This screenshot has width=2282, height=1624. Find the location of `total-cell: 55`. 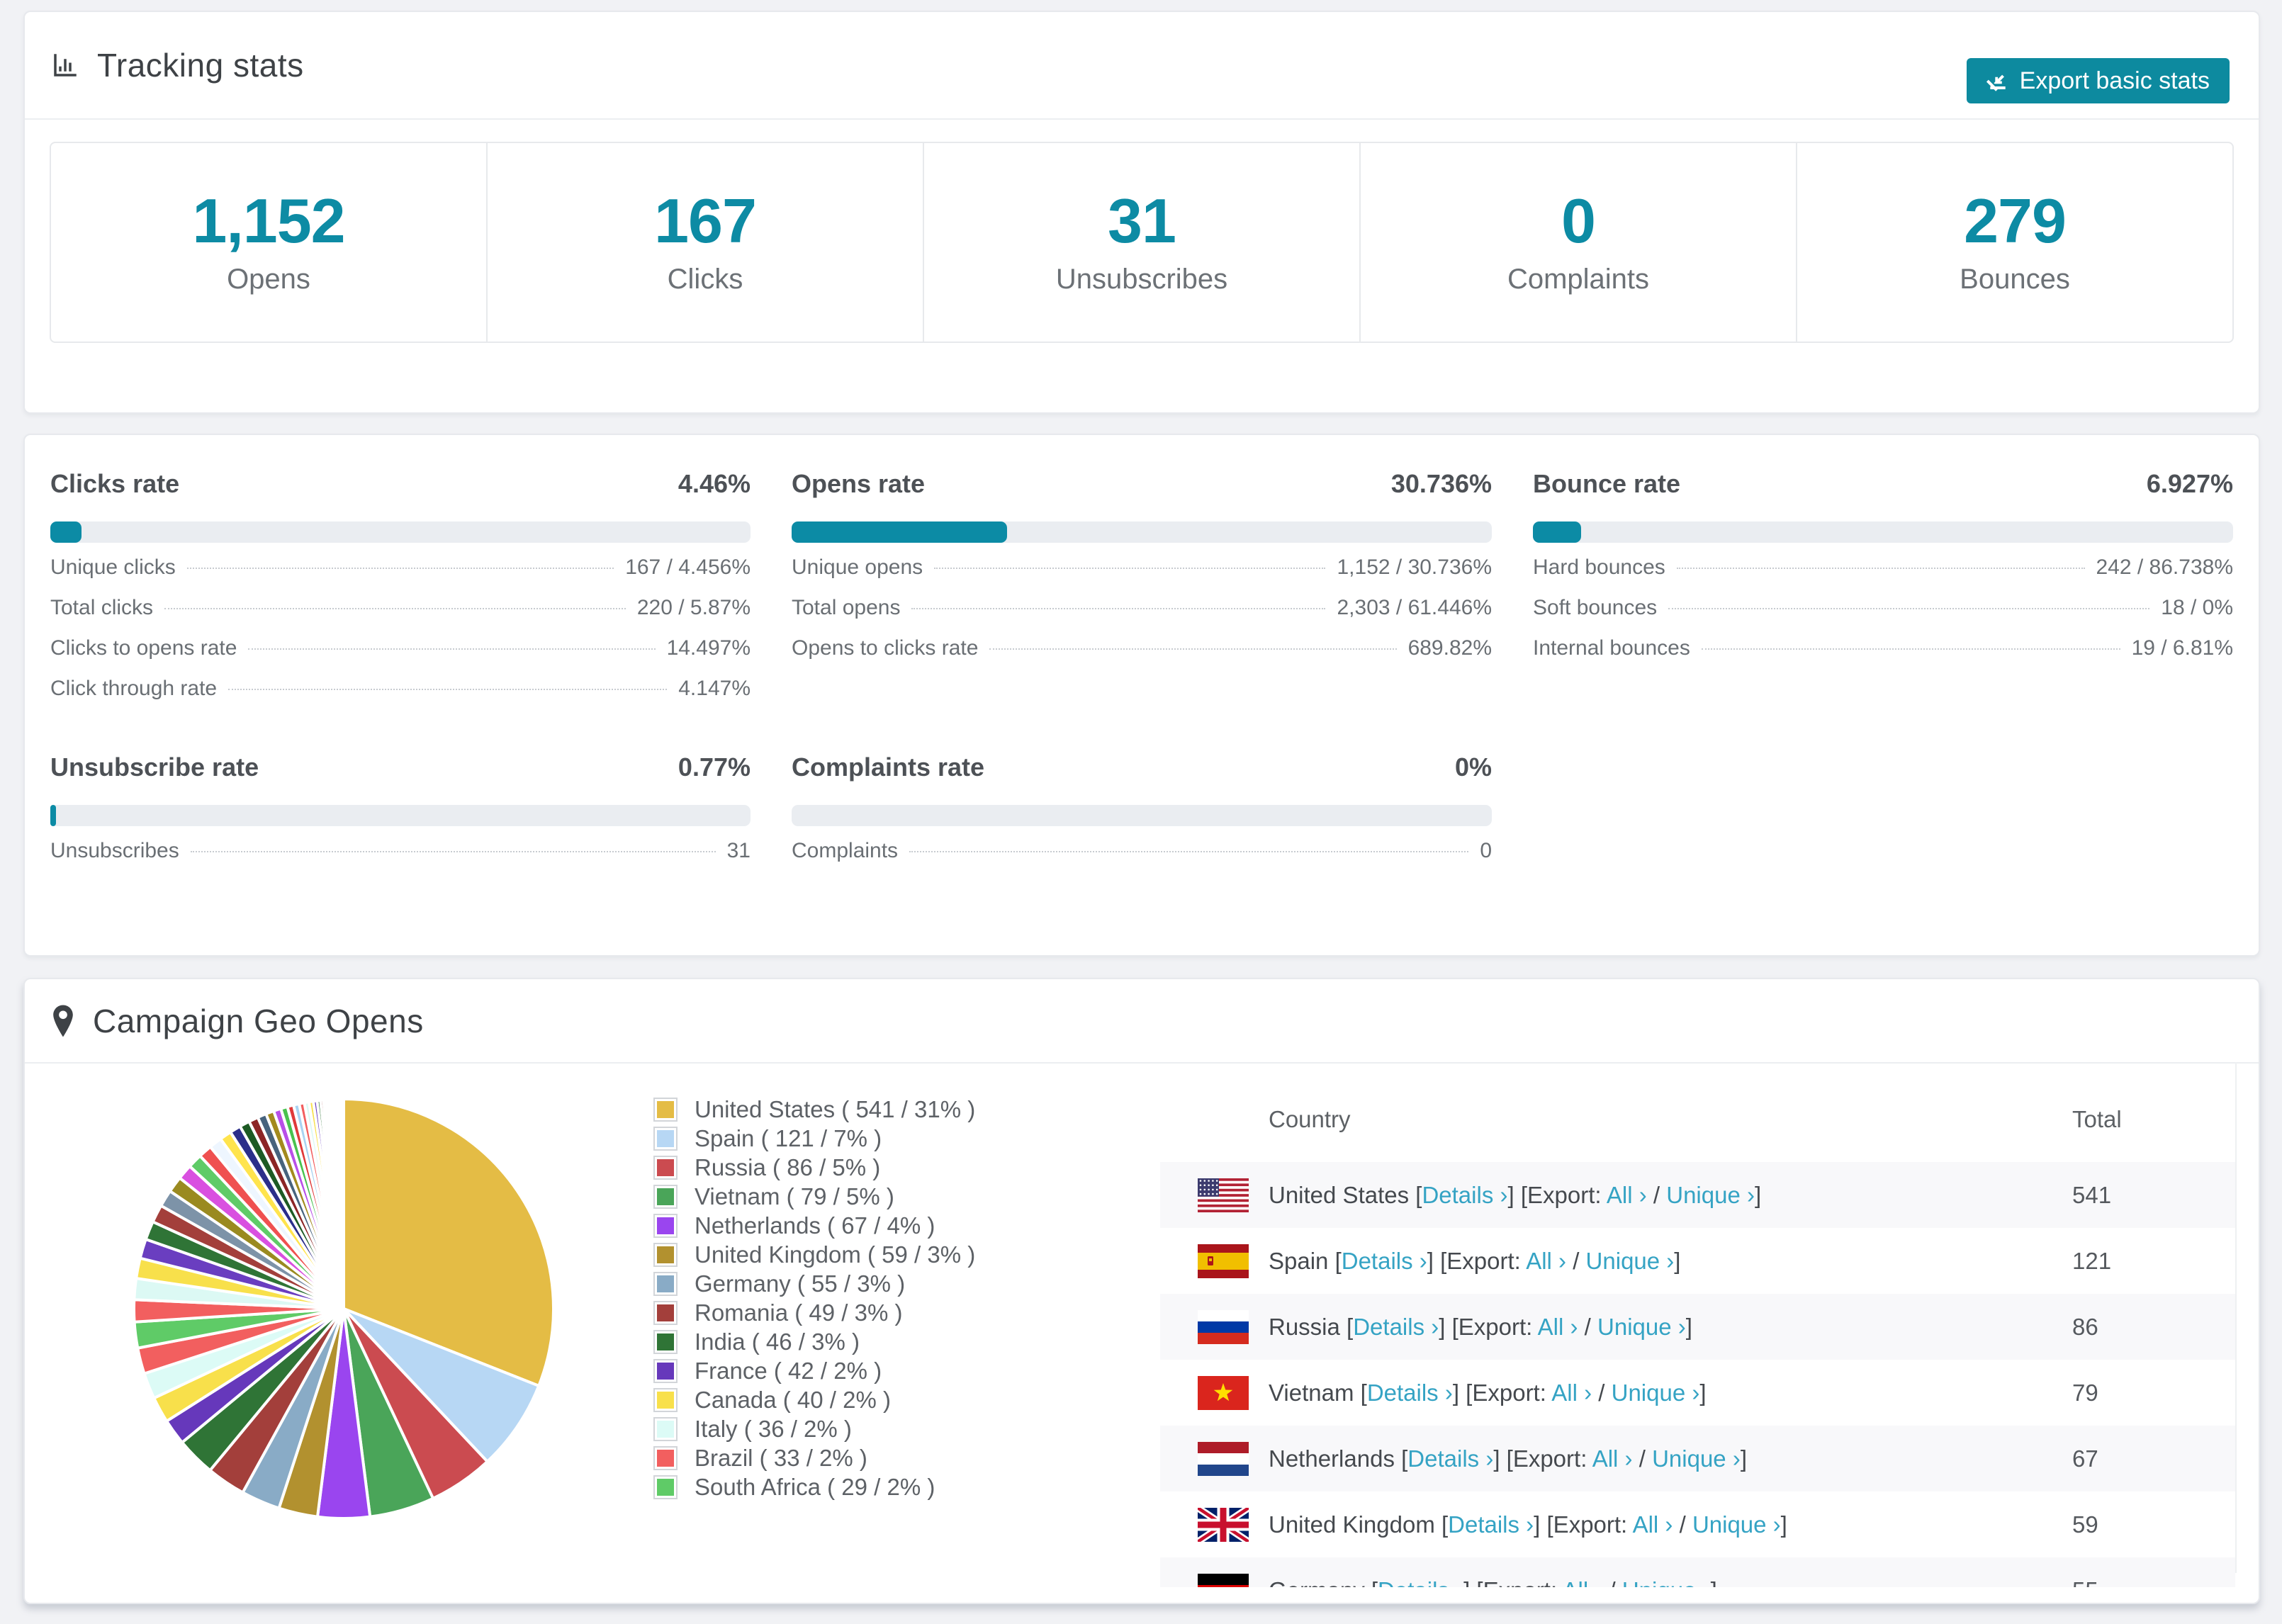

total-cell: 55 is located at coordinates (2154, 1583).